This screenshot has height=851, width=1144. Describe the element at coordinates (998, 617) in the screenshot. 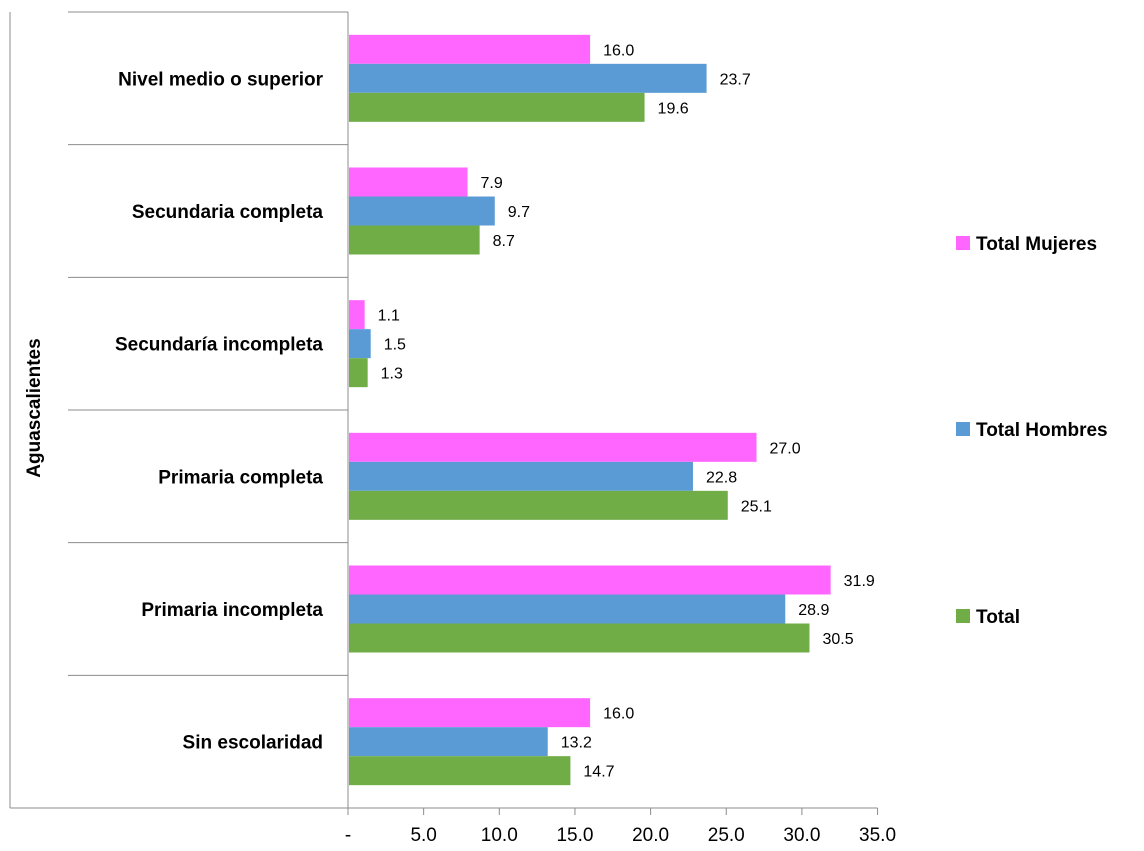

I see `legend-entry: Total` at that location.